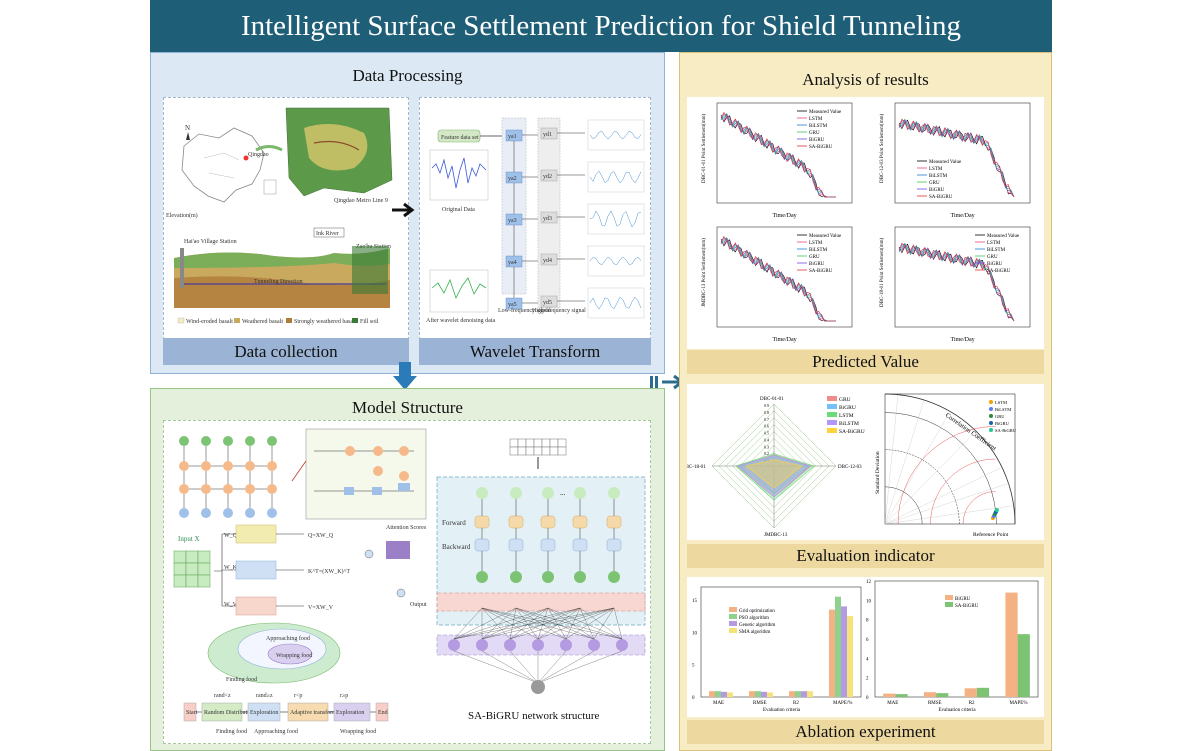 The width and height of the screenshot is (1200, 751). What do you see at coordinates (766, 453) in the screenshot?
I see `radar-ring-label: 0.2` at bounding box center [766, 453].